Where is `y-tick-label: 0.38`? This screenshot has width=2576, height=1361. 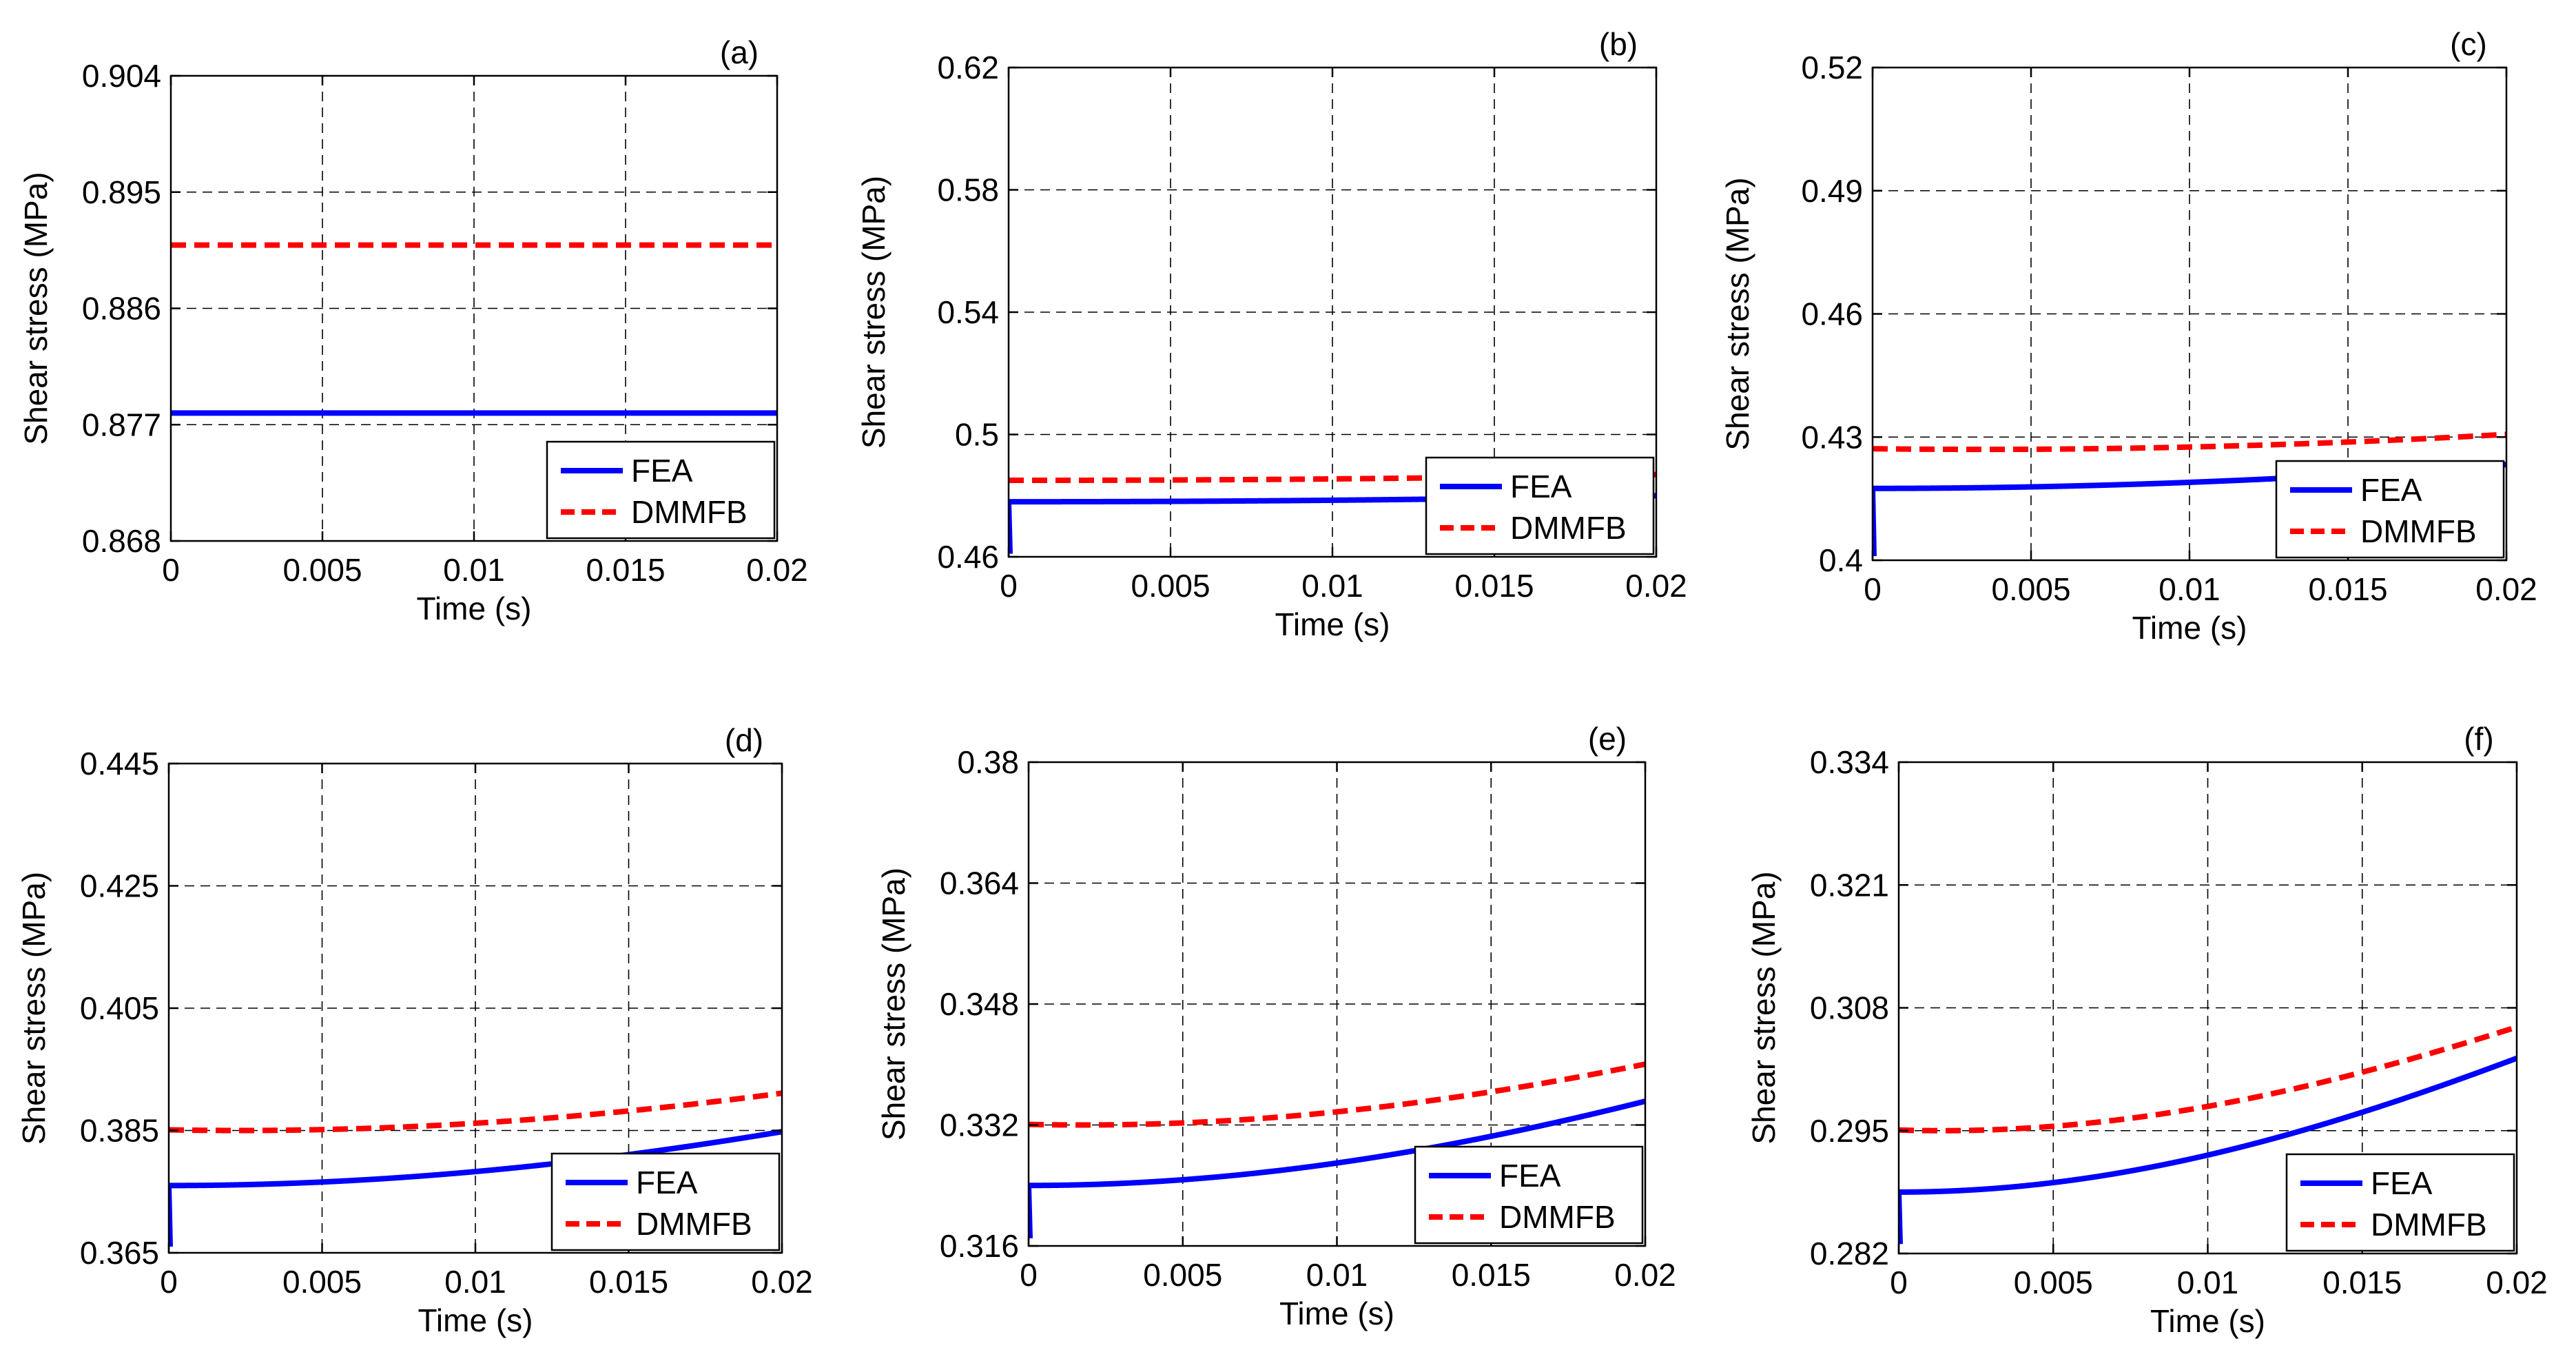
y-tick-label: 0.38 is located at coordinates (988, 762).